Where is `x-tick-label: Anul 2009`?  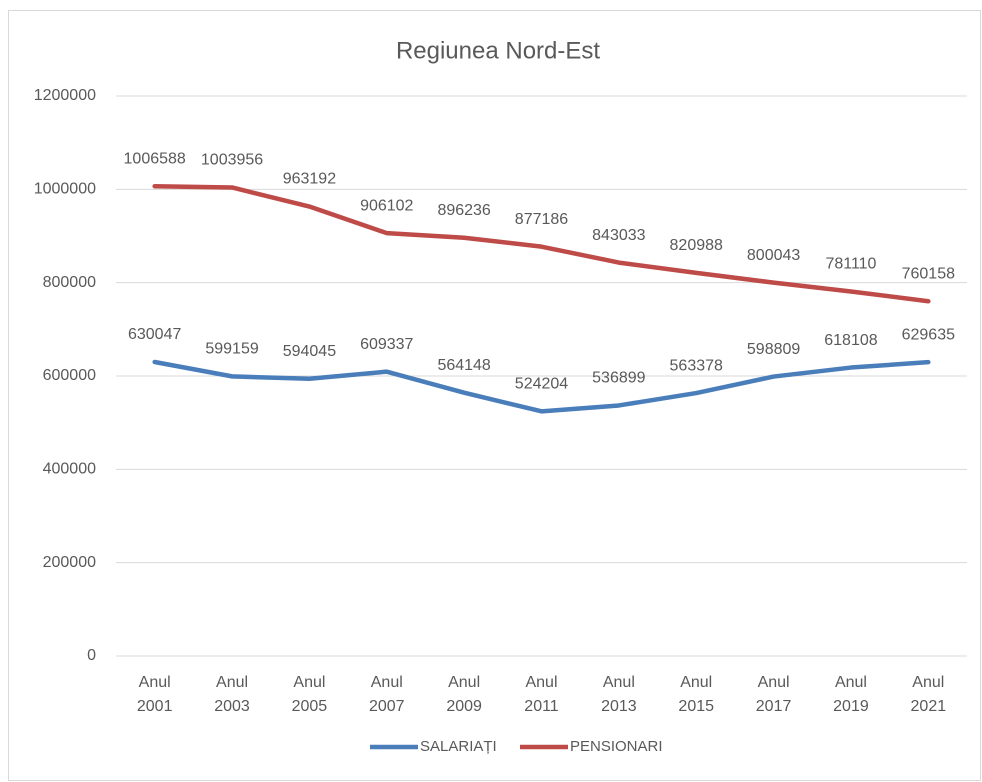
x-tick-label: Anul 2009 is located at coordinates (464, 694).